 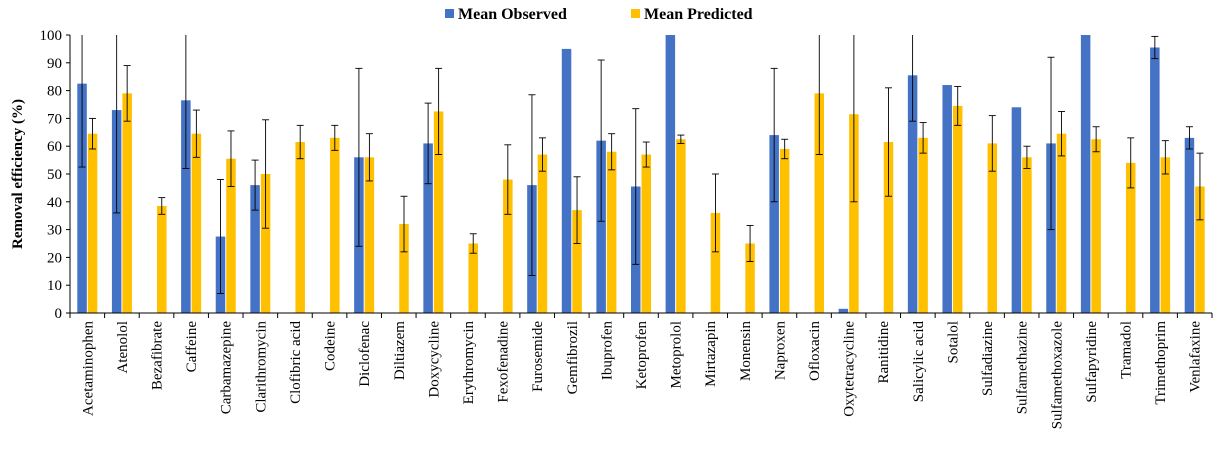 What do you see at coordinates (992, 228) in the screenshot?
I see `bar-predicted-sulfadiazine` at bounding box center [992, 228].